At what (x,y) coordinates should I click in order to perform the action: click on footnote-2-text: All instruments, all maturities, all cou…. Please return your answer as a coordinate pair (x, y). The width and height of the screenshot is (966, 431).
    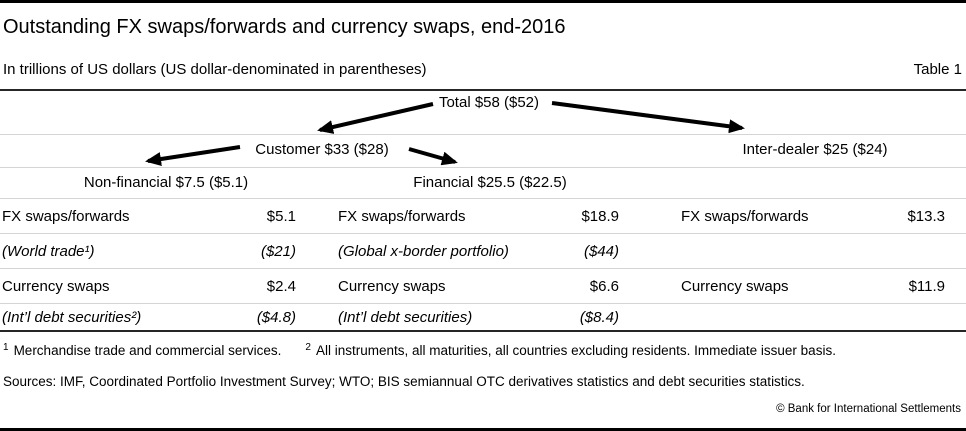
    Looking at the image, I should click on (575, 350).